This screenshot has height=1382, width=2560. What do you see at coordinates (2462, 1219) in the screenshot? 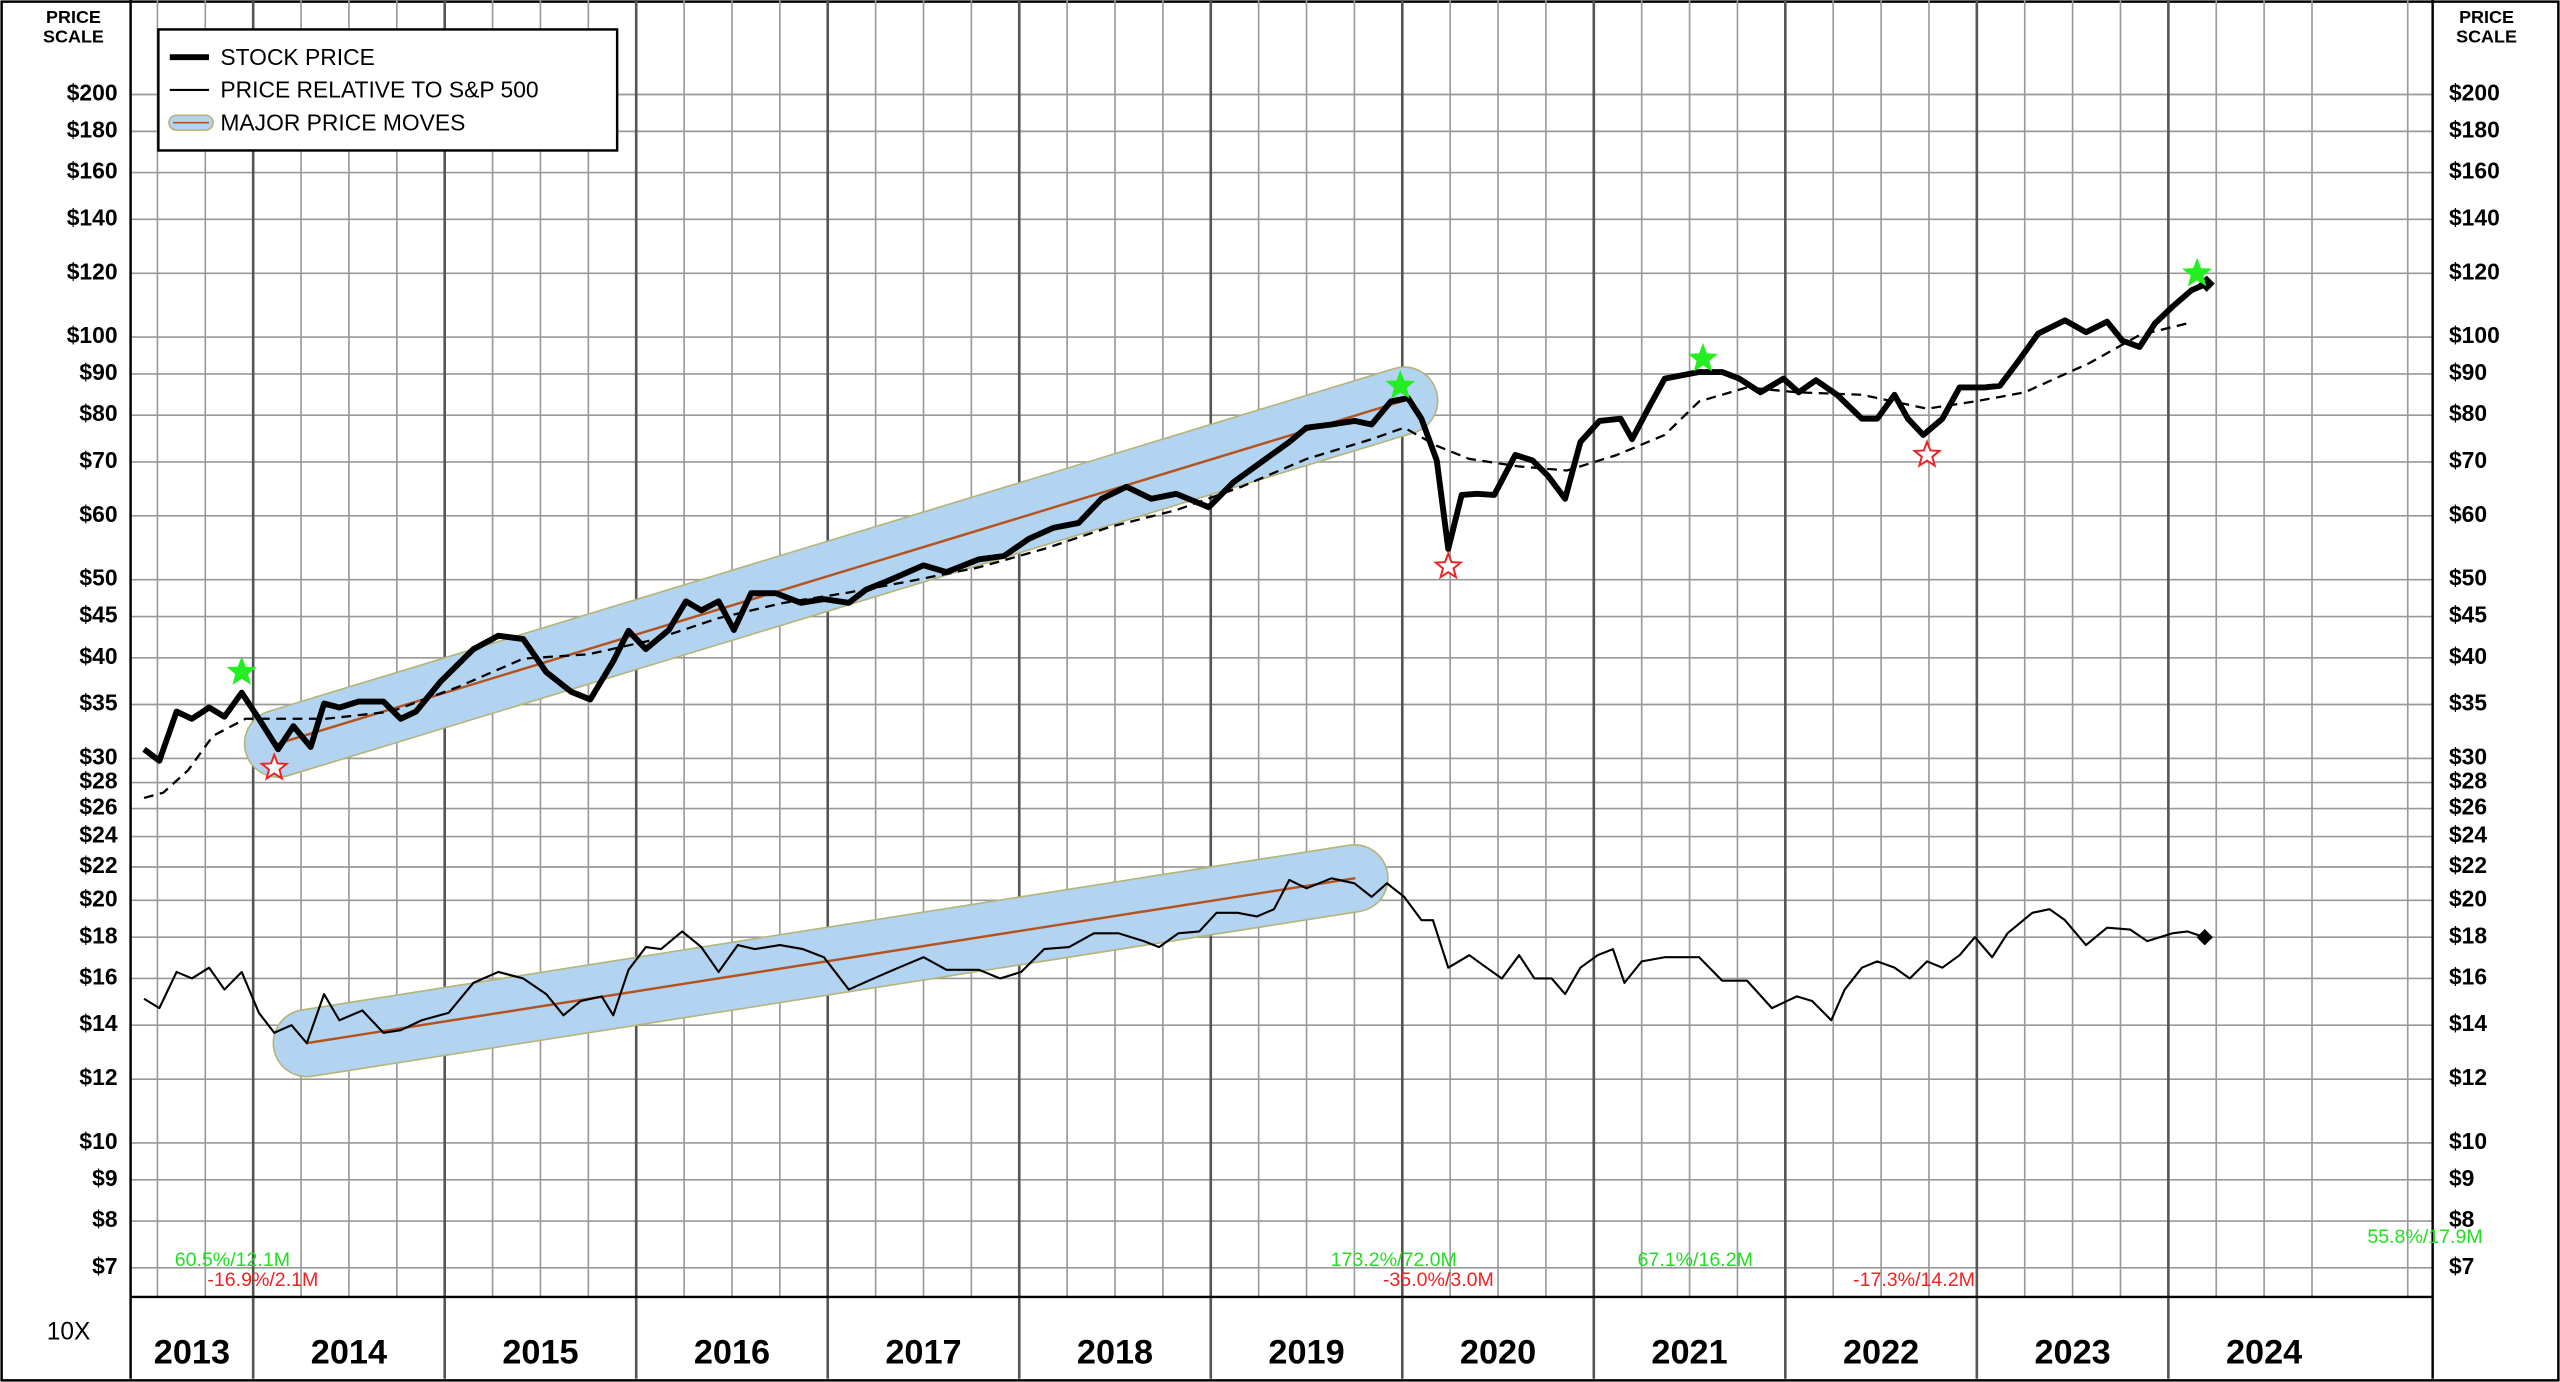
I see `y-tick-label-right: $8` at bounding box center [2462, 1219].